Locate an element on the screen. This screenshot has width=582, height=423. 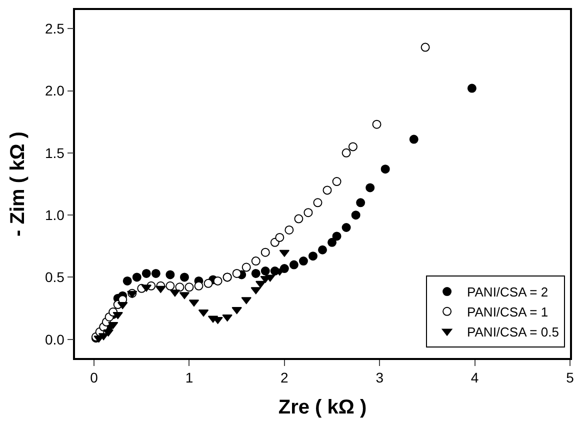
y-tick-label: 0.5 is located at coordinates (54, 277).